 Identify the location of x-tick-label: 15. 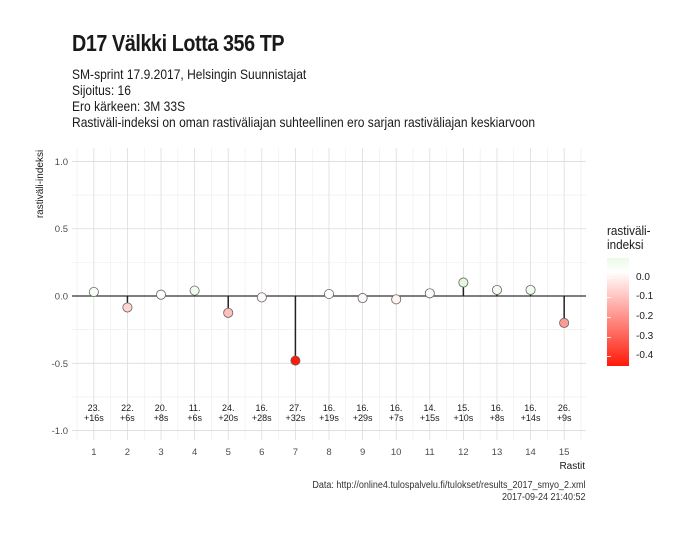
(564, 452).